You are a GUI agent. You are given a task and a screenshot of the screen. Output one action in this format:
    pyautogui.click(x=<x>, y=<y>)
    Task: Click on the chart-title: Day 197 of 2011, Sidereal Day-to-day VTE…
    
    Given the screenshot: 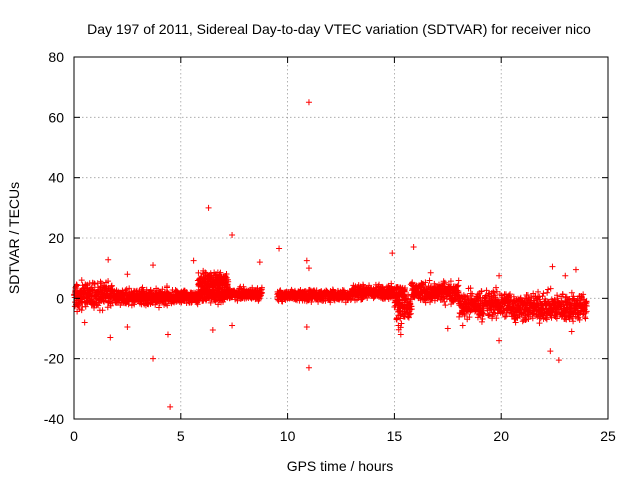 What is the action you would take?
    pyautogui.click(x=339, y=29)
    